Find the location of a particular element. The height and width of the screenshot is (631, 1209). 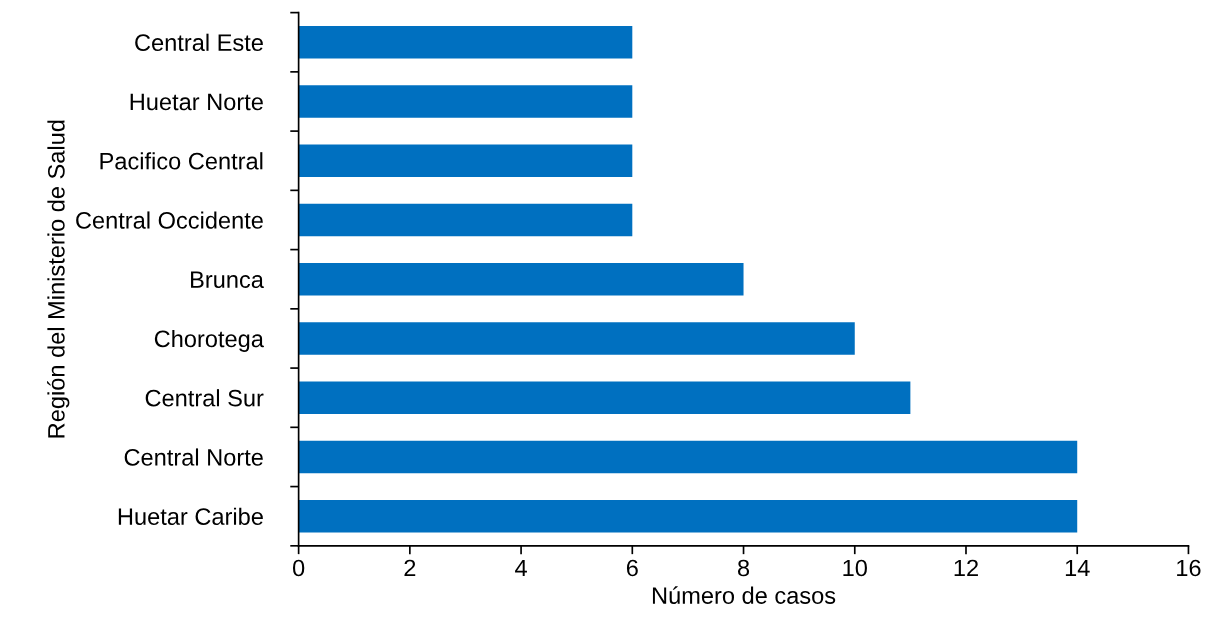

x-tick-label: 16 is located at coordinates (1189, 568).